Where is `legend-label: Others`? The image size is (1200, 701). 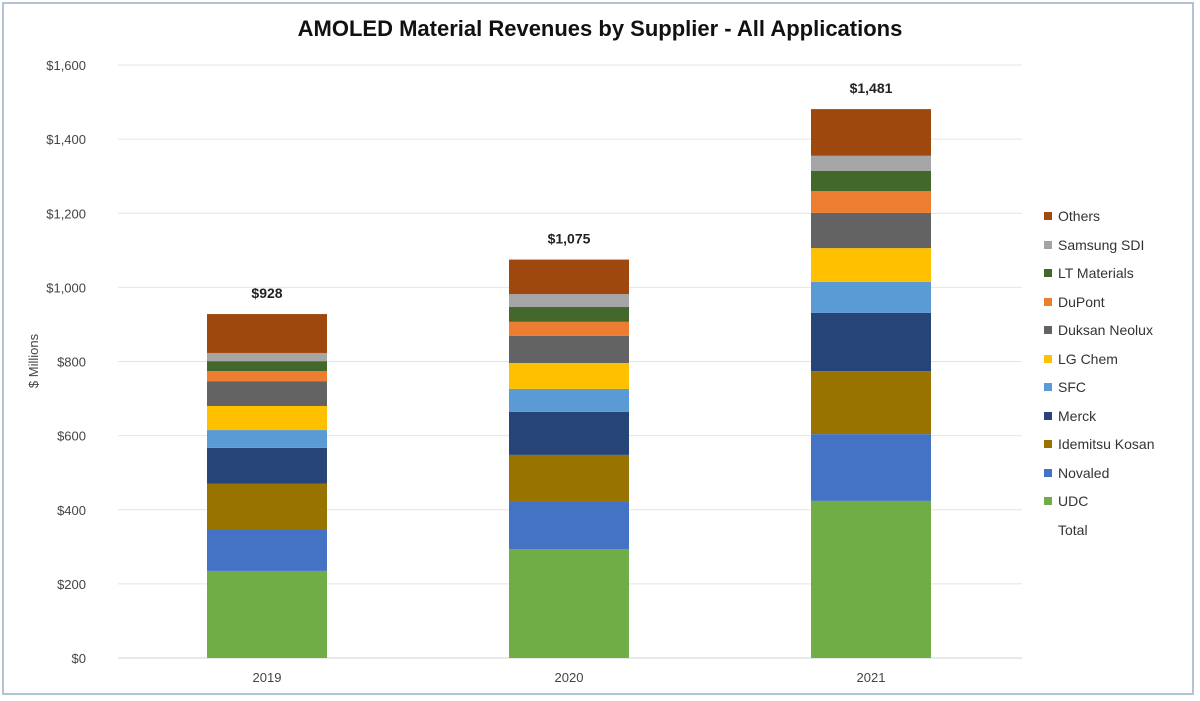 legend-label: Others is located at coordinates (1079, 216).